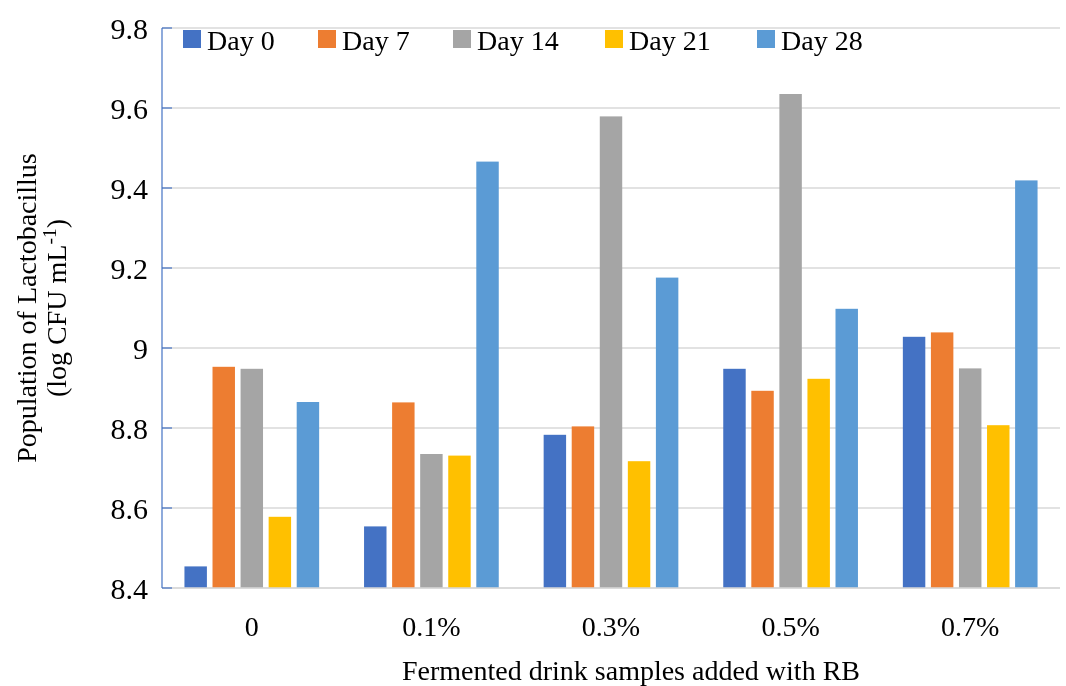  Describe the element at coordinates (611, 626) in the screenshot. I see `x-tick-label: 0.3%` at that location.